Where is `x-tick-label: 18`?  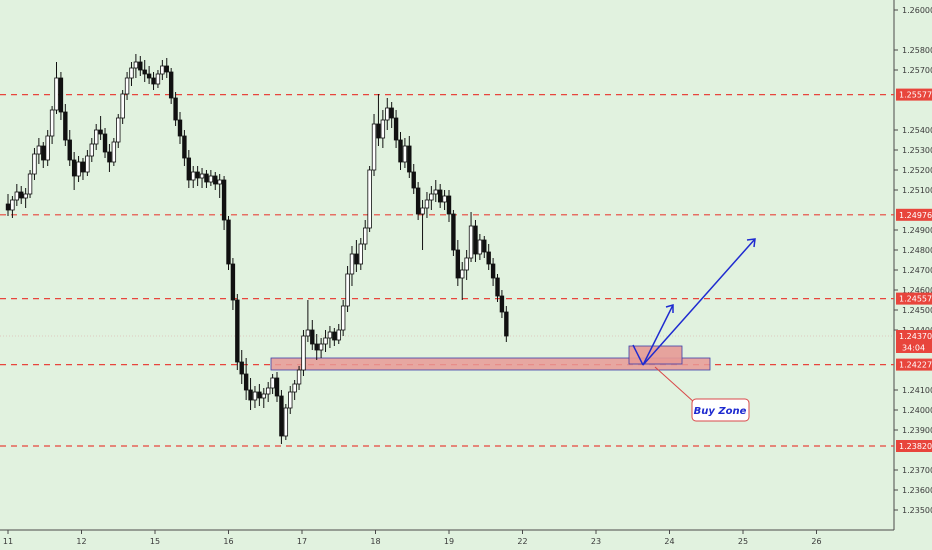
x-tick-label: 18 is located at coordinates (375, 541).